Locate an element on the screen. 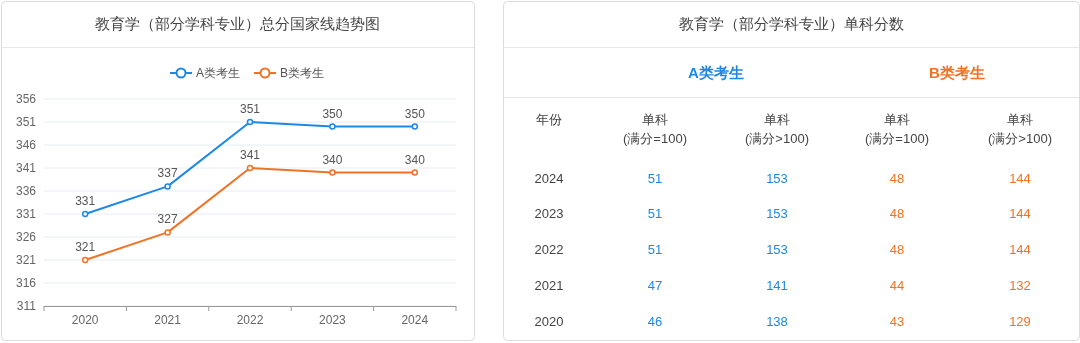 The height and width of the screenshot is (343, 1080). data-label: 43 is located at coordinates (897, 321).